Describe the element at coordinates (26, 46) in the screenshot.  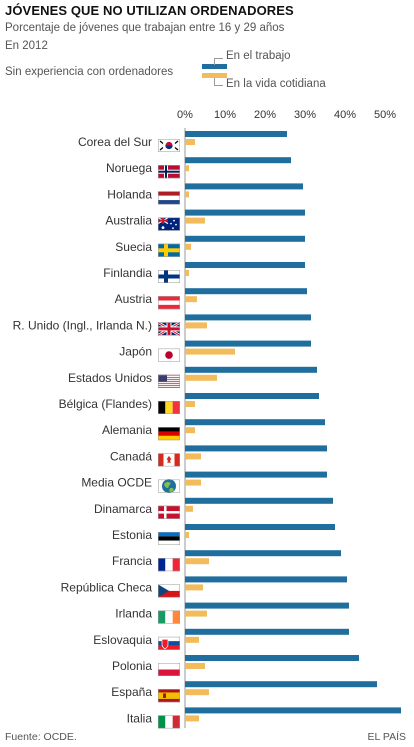
I see `chart-year: En 2012` at that location.